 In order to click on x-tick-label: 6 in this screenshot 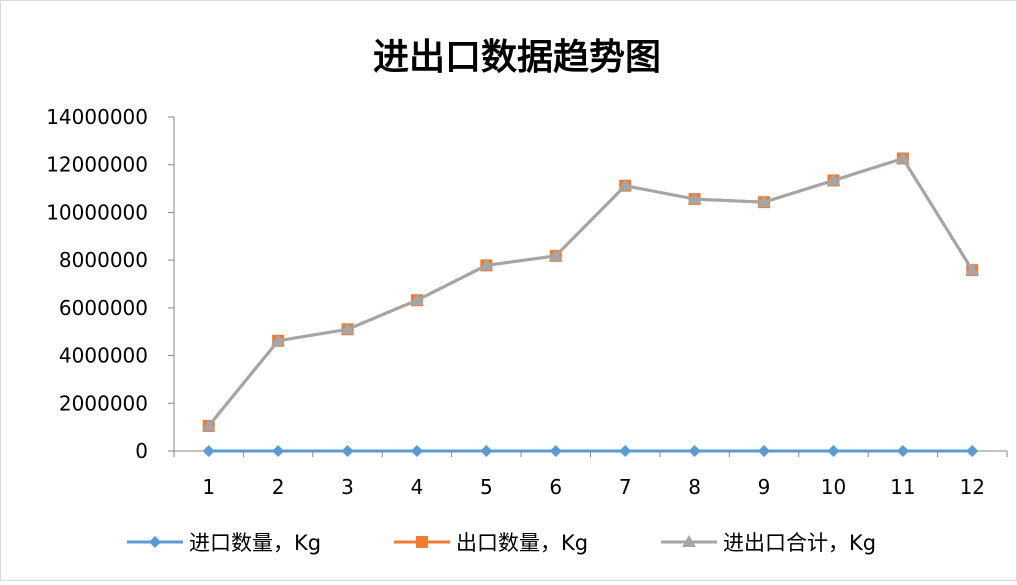, I will do `click(555, 487)`.